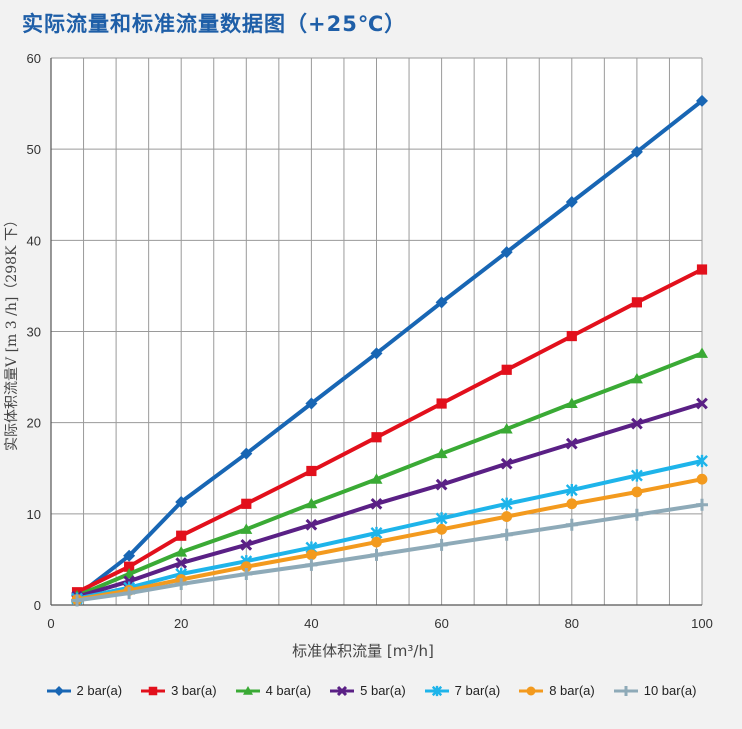 The image size is (742, 729). I want to click on x-tick-label: 0, so click(50, 623).